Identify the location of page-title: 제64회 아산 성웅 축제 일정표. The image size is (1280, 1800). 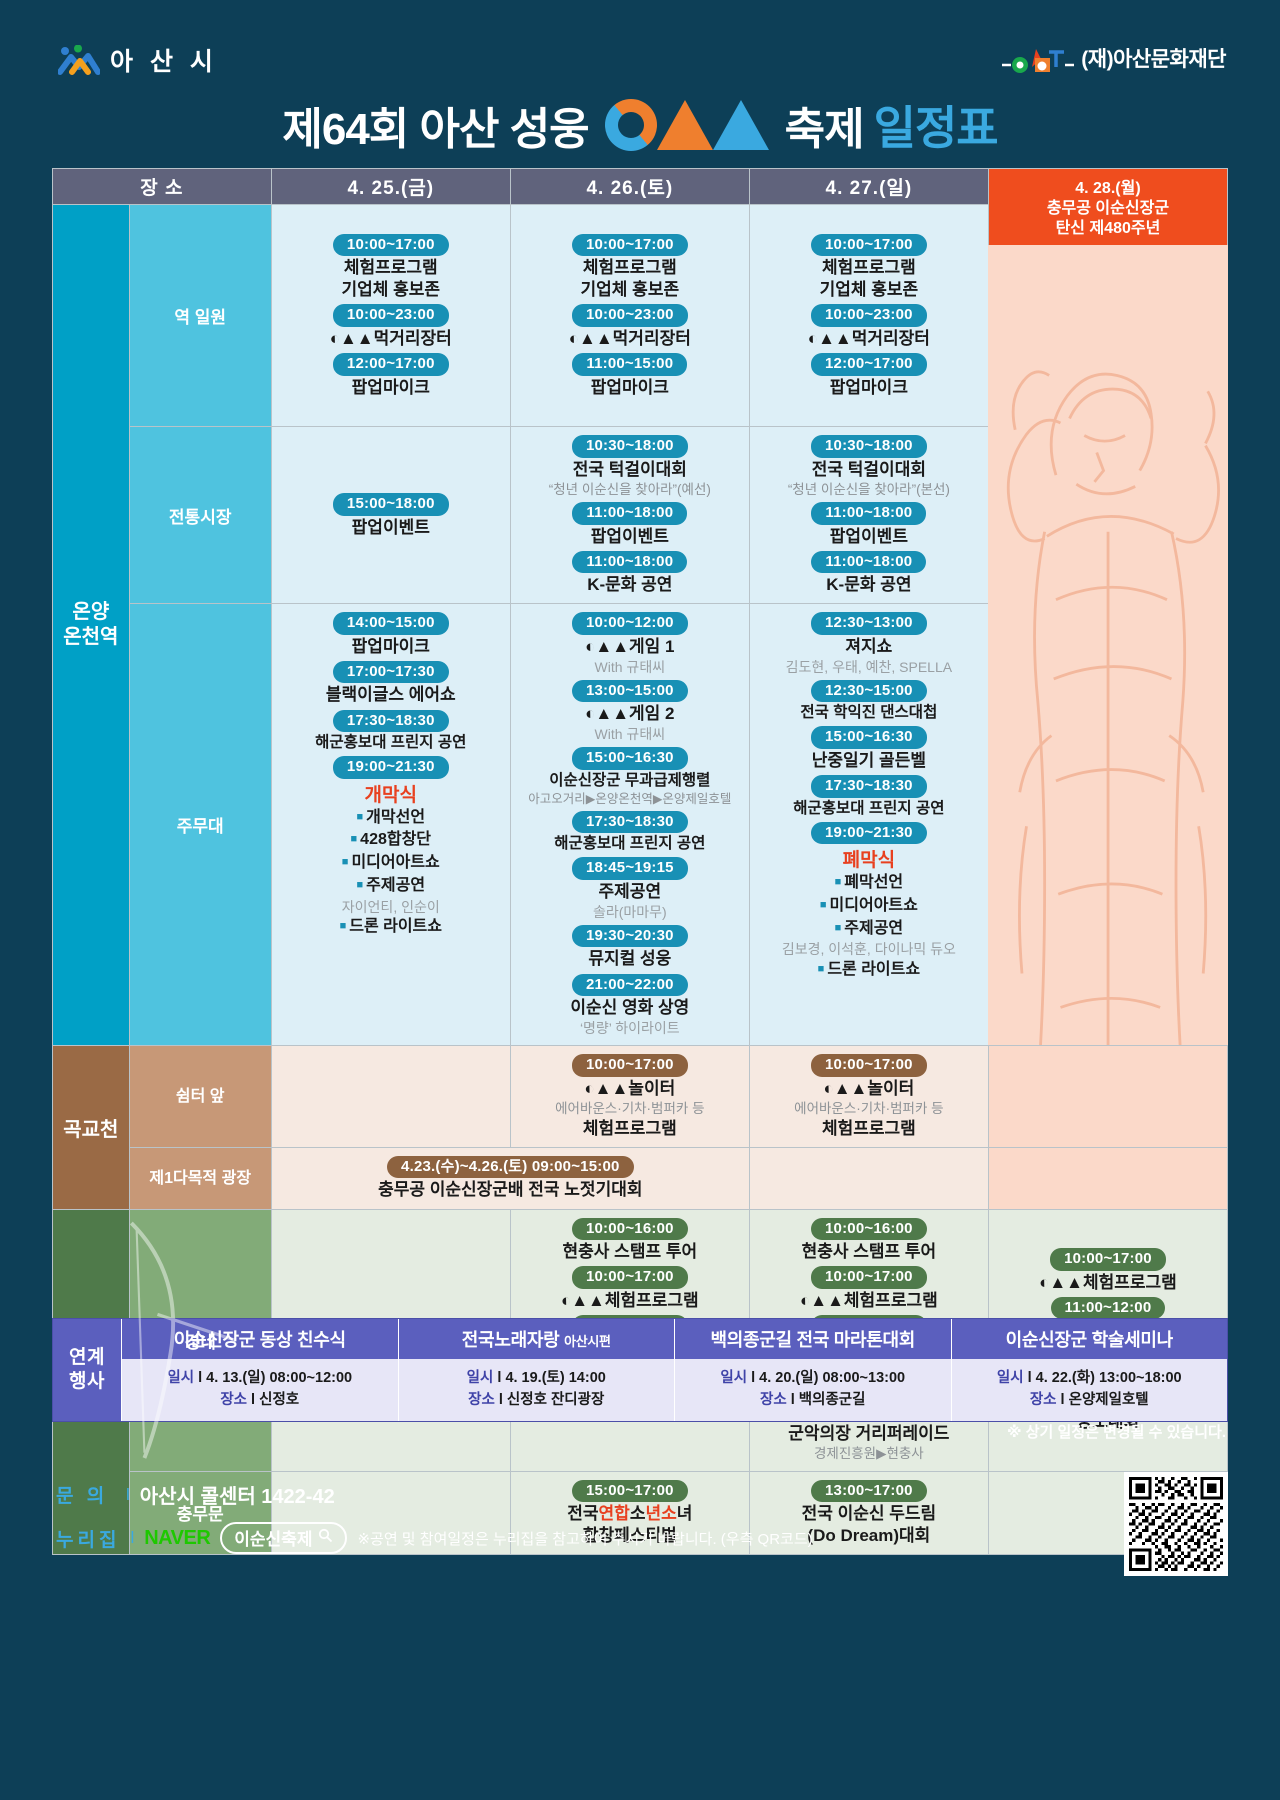
(640, 125).